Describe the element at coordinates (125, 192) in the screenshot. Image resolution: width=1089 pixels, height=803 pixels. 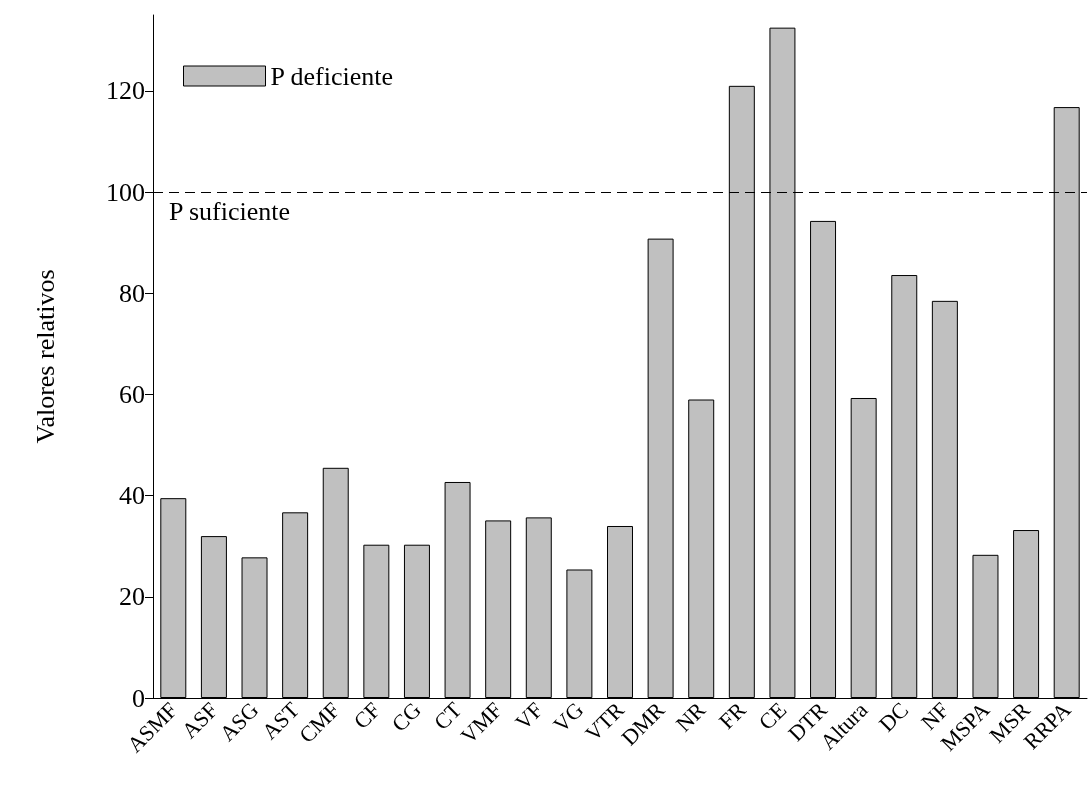
I see `y-tick-label: 100` at that location.